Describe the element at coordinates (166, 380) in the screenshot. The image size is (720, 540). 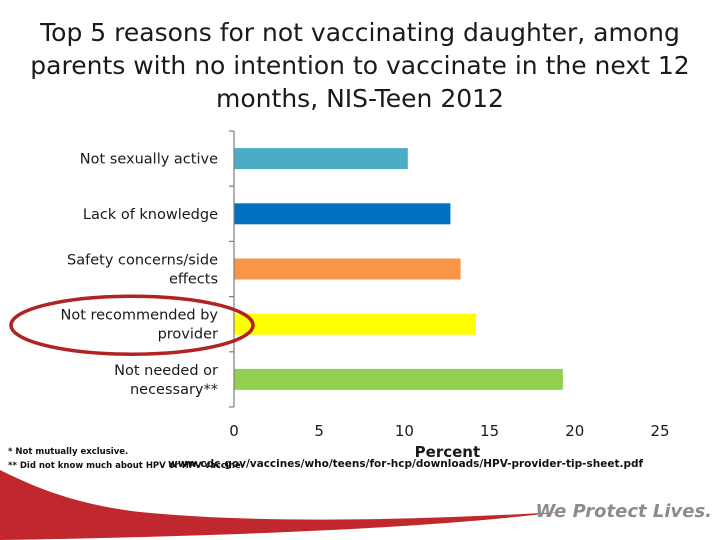
I see `category-label-4: Not needed or necessary**` at that location.